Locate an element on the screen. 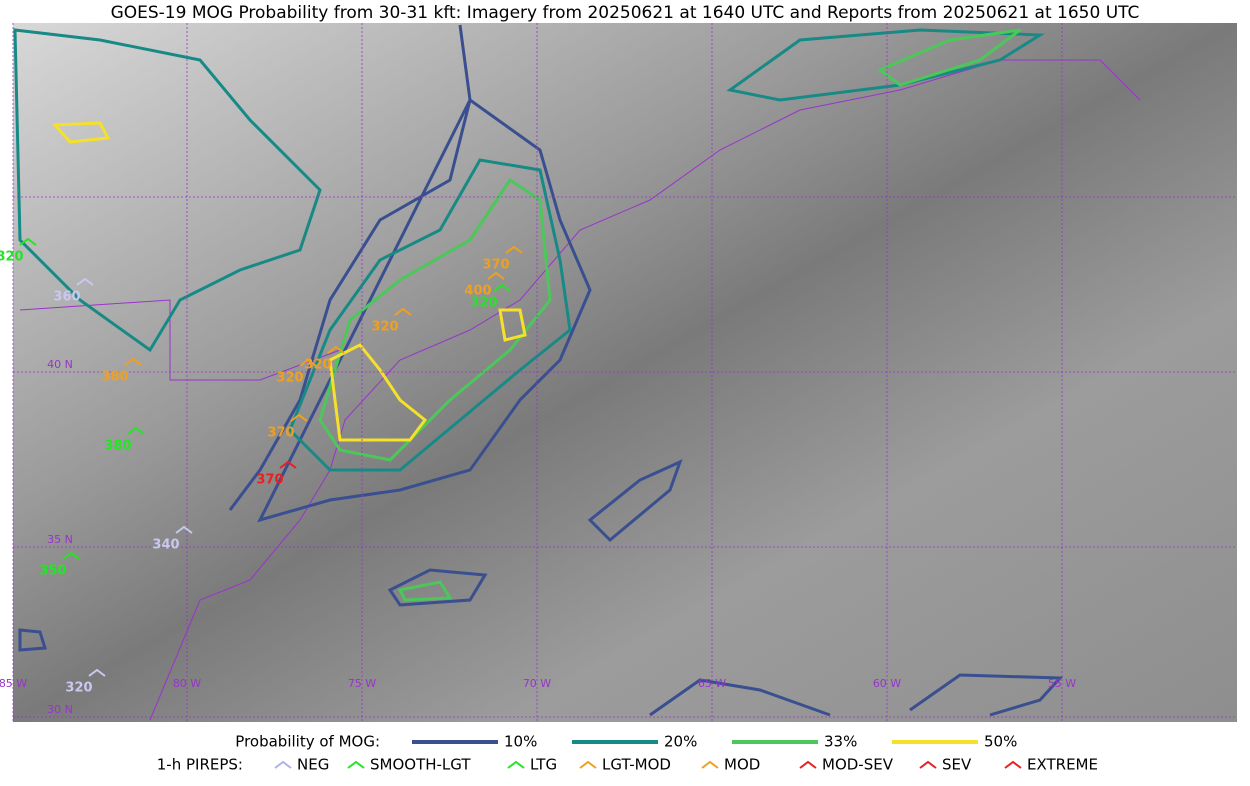  legend-title: Probability of MOG: is located at coordinates (307, 742).